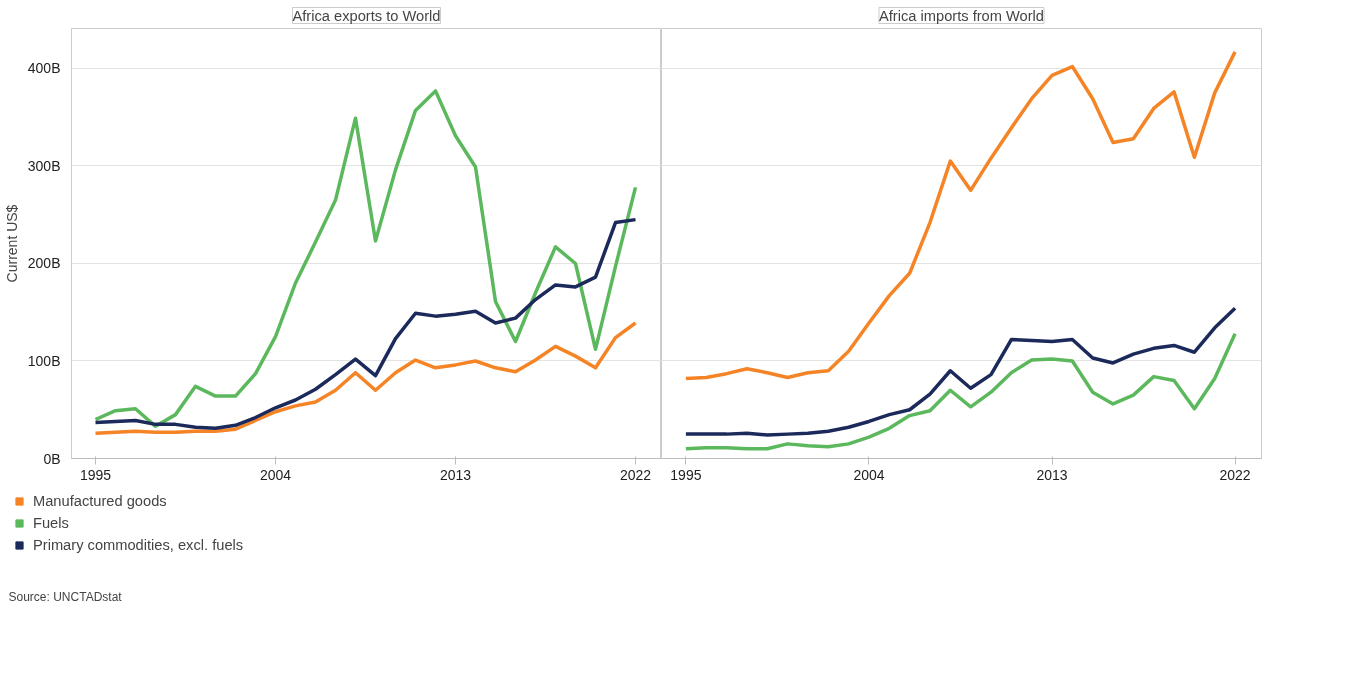  I want to click on chart-title: Africa exports to World, so click(366, 15).